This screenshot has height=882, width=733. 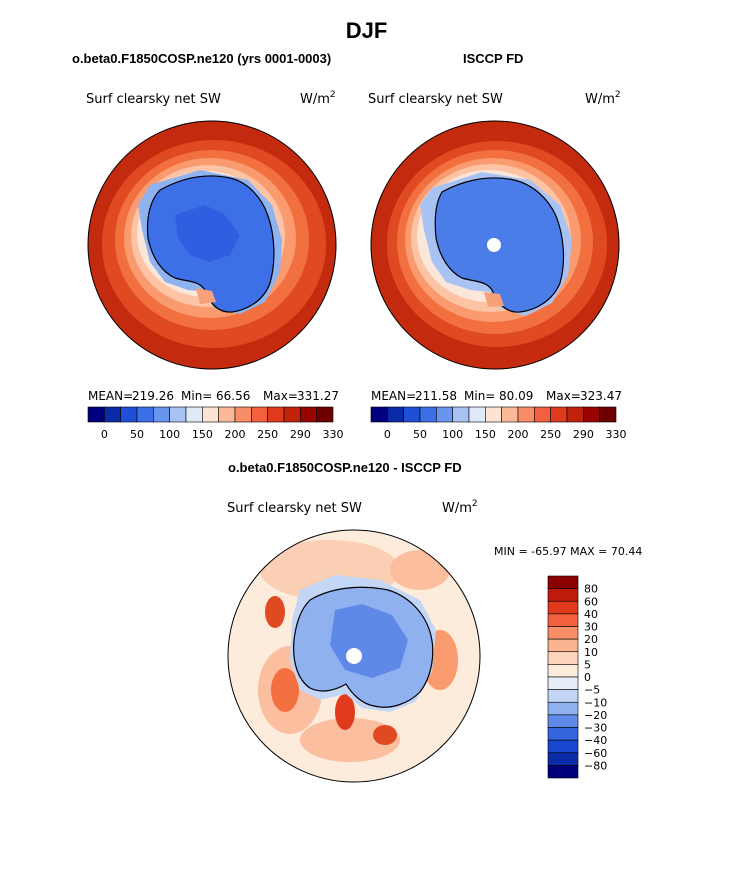 I want to click on panel1-stats-mean-label: MEAN=, so click(x=110, y=396).